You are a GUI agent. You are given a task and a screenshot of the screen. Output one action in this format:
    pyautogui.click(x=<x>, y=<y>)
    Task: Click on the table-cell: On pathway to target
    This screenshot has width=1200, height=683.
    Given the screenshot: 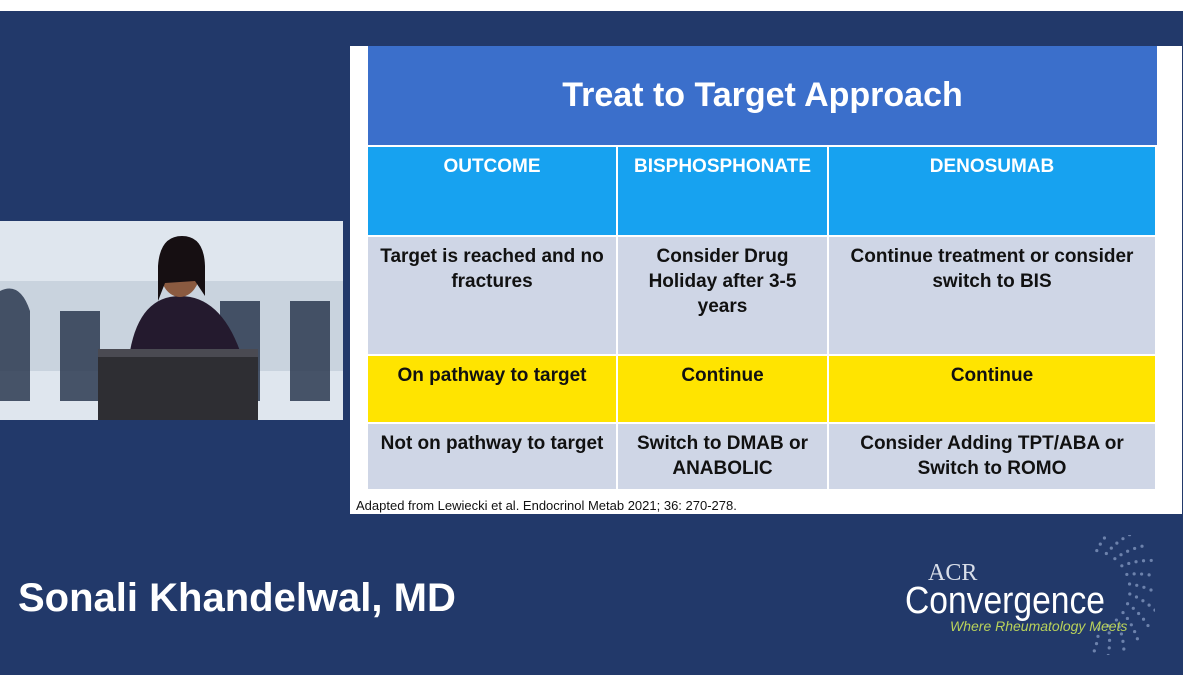 What is the action you would take?
    pyautogui.click(x=493, y=390)
    